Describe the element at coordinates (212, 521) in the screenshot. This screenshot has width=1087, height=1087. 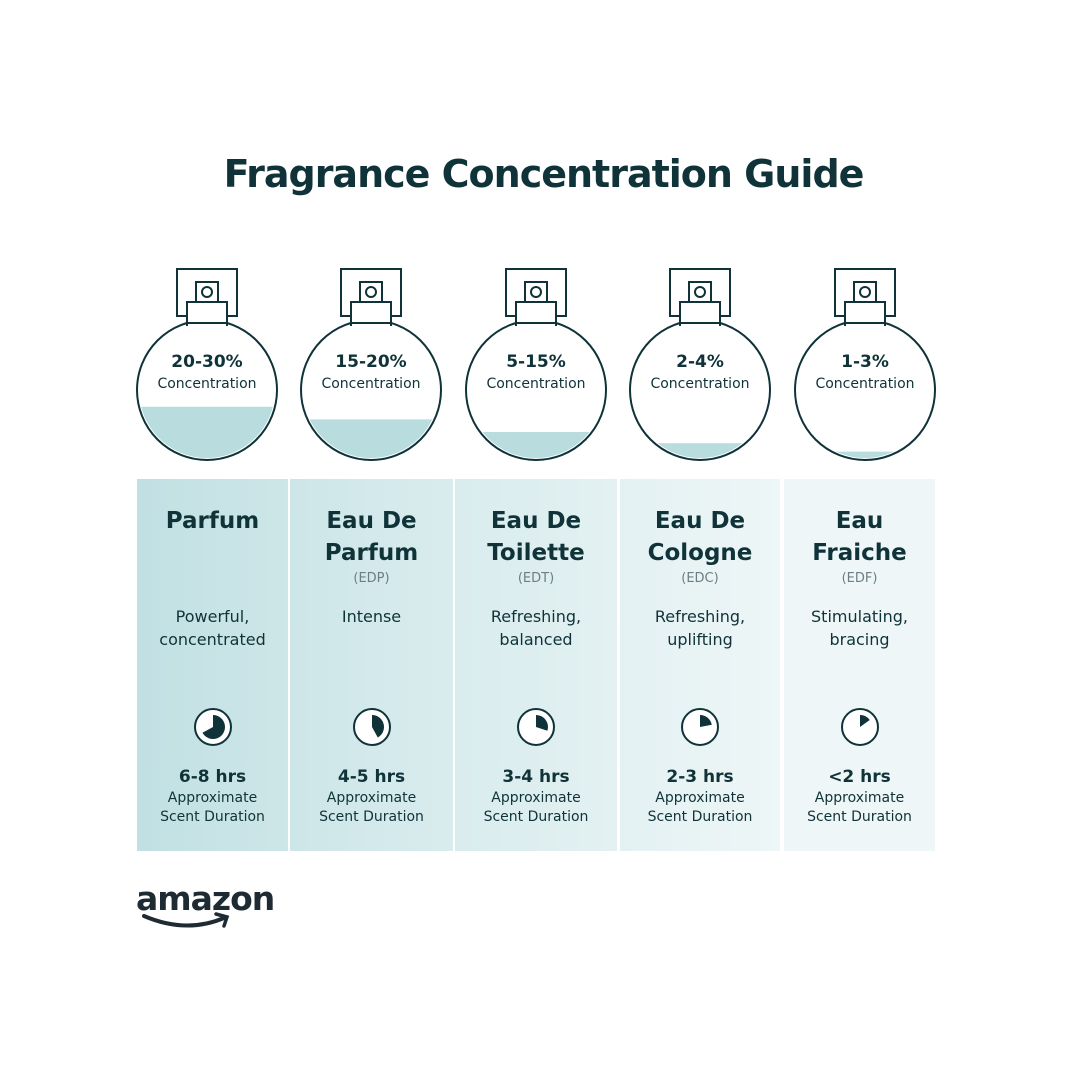
I see `fragrance-name: Parfum` at that location.